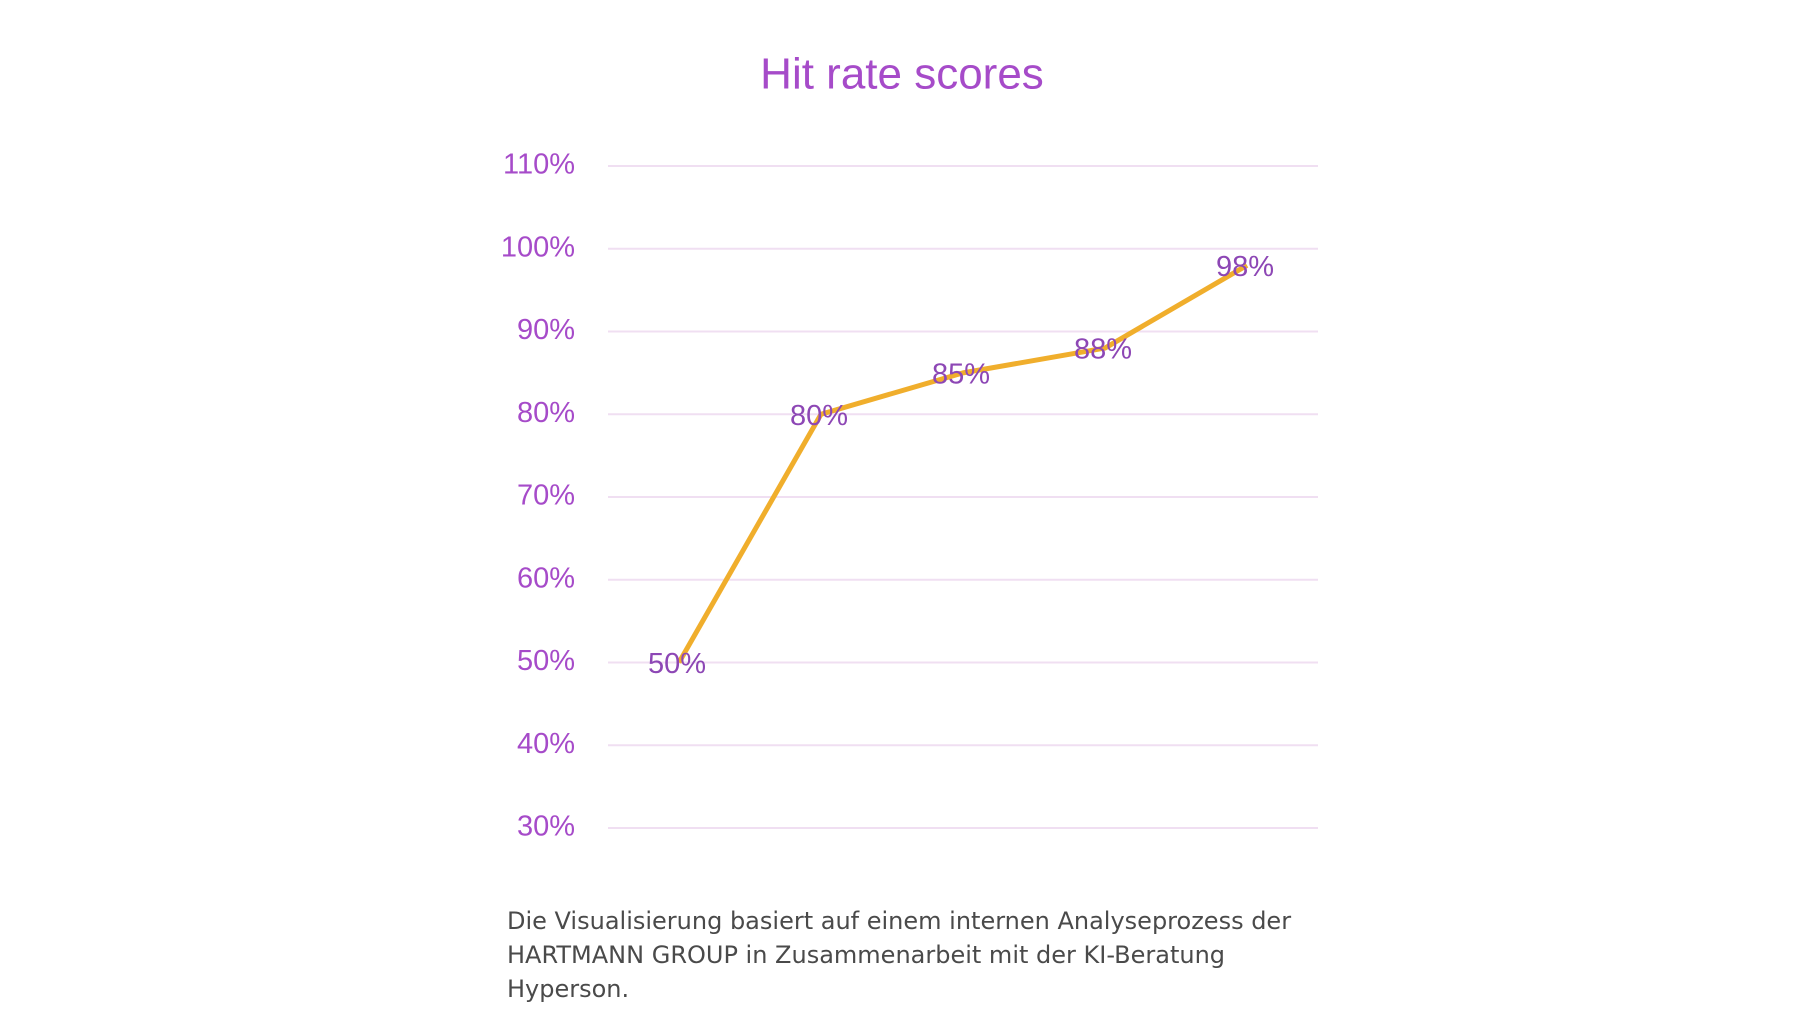  Describe the element at coordinates (1103, 350) in the screenshot. I see `data-label: 88%` at that location.